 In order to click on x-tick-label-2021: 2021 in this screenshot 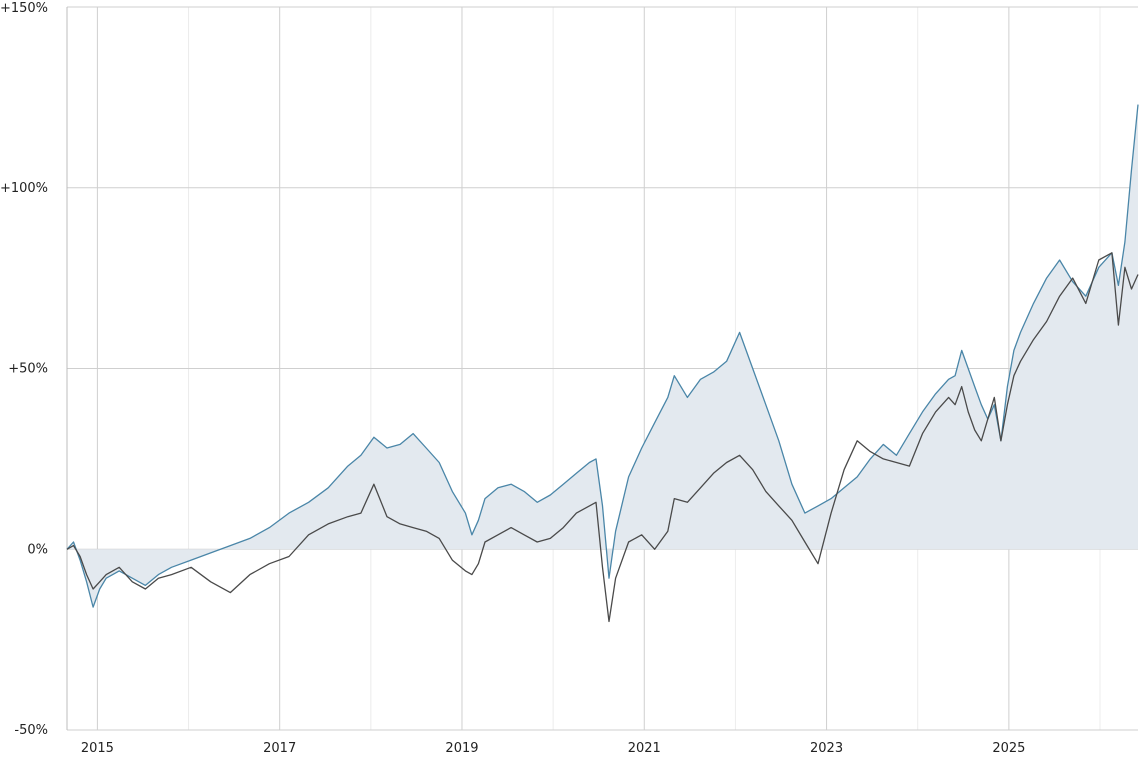, I will do `click(644, 748)`.